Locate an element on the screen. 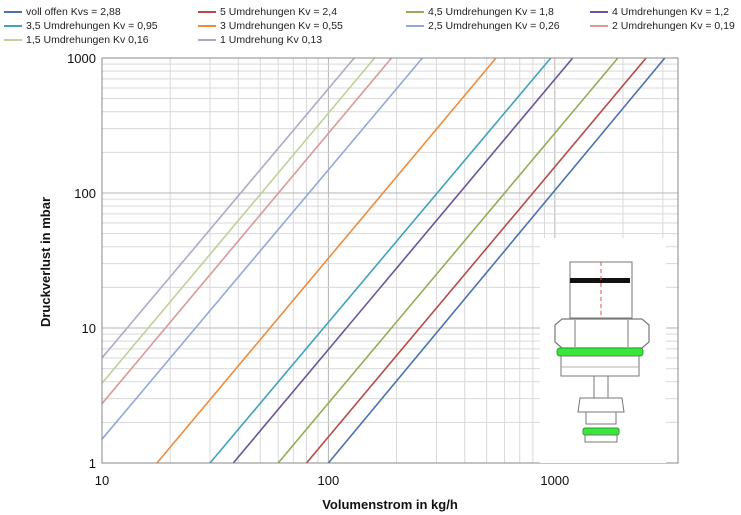 Image resolution: width=741 pixels, height=515 pixels. legend-label: 4 Umdrehungen Kv = 1,2 is located at coordinates (671, 12).